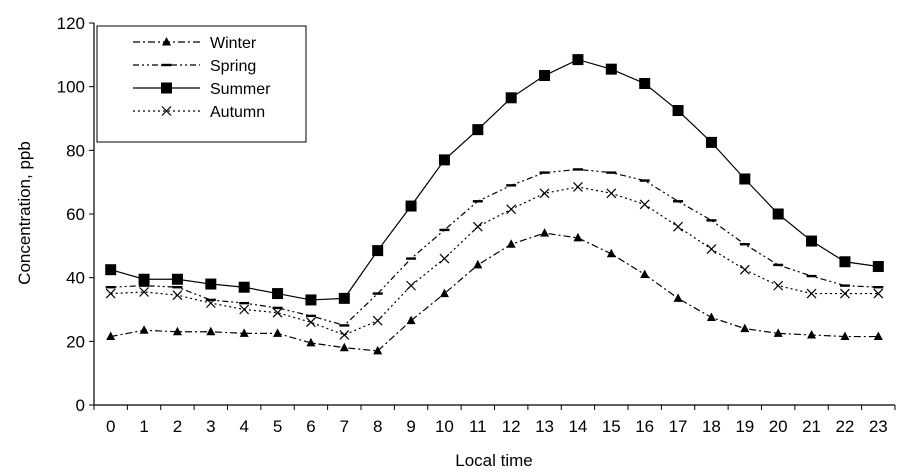 The width and height of the screenshot is (900, 472). I want to click on y-tick-label: 120, so click(71, 23).